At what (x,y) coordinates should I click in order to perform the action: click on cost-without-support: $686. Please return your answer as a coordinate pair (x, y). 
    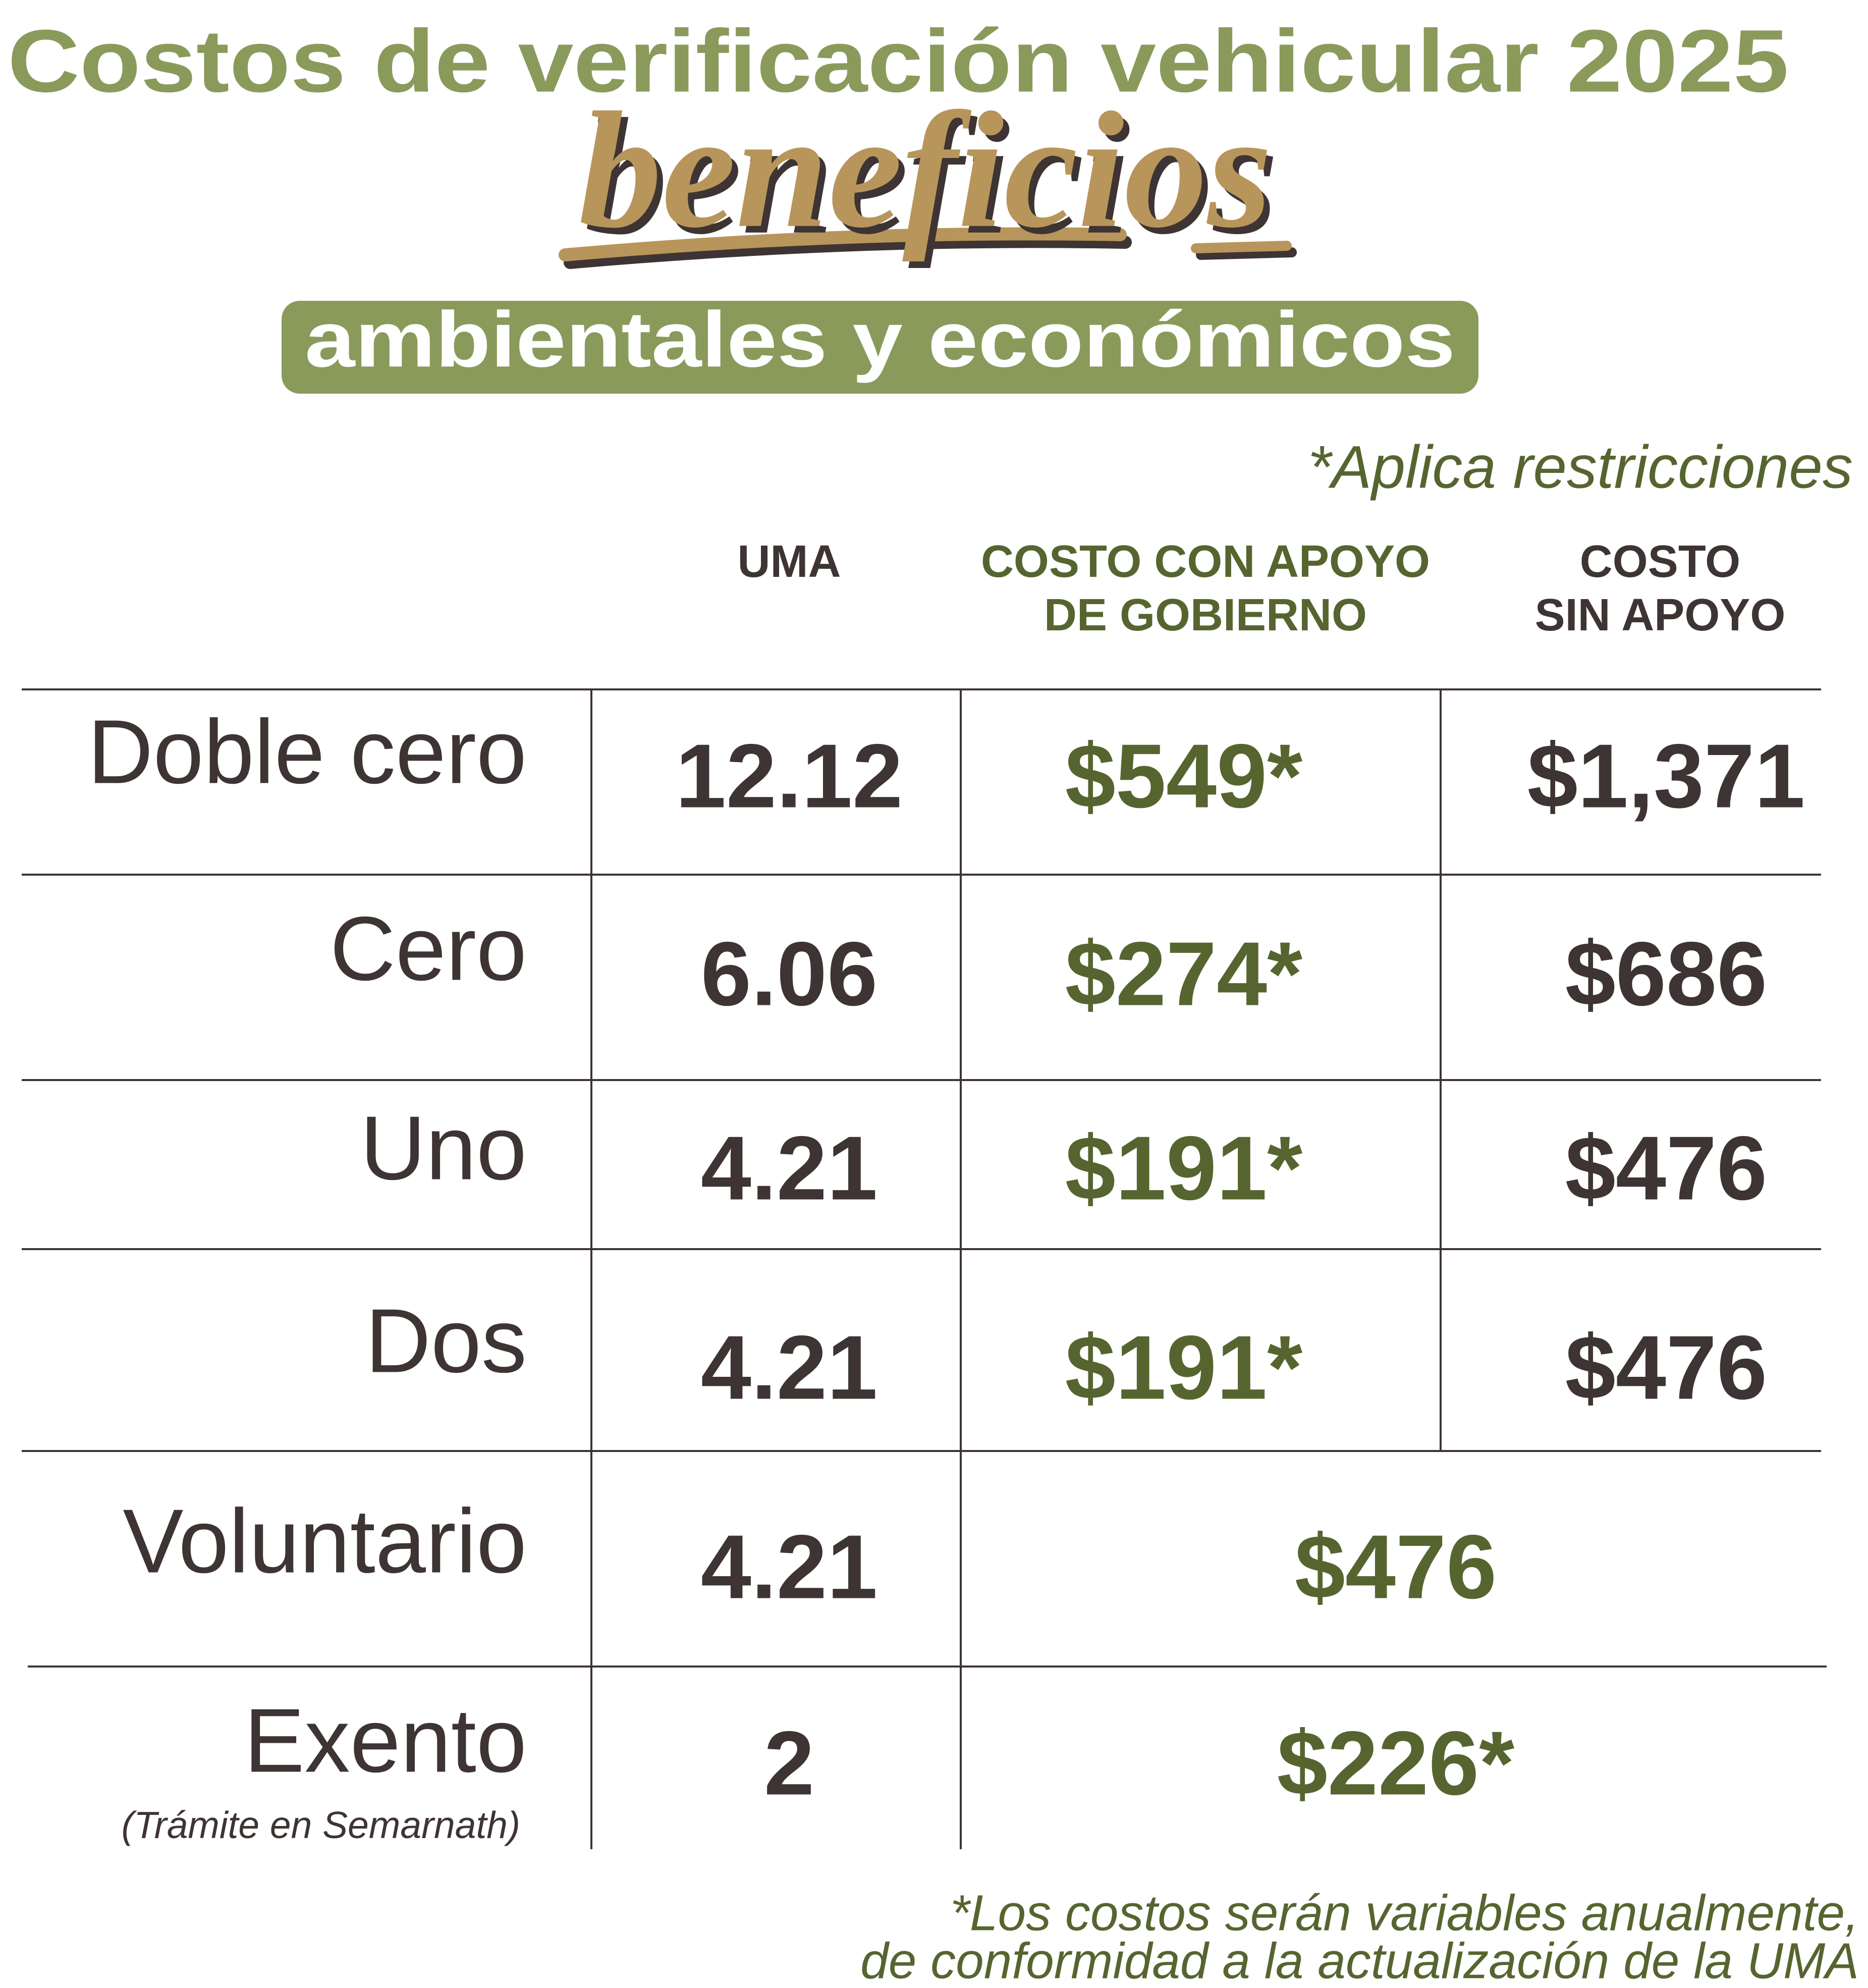
    Looking at the image, I should click on (1666, 975).